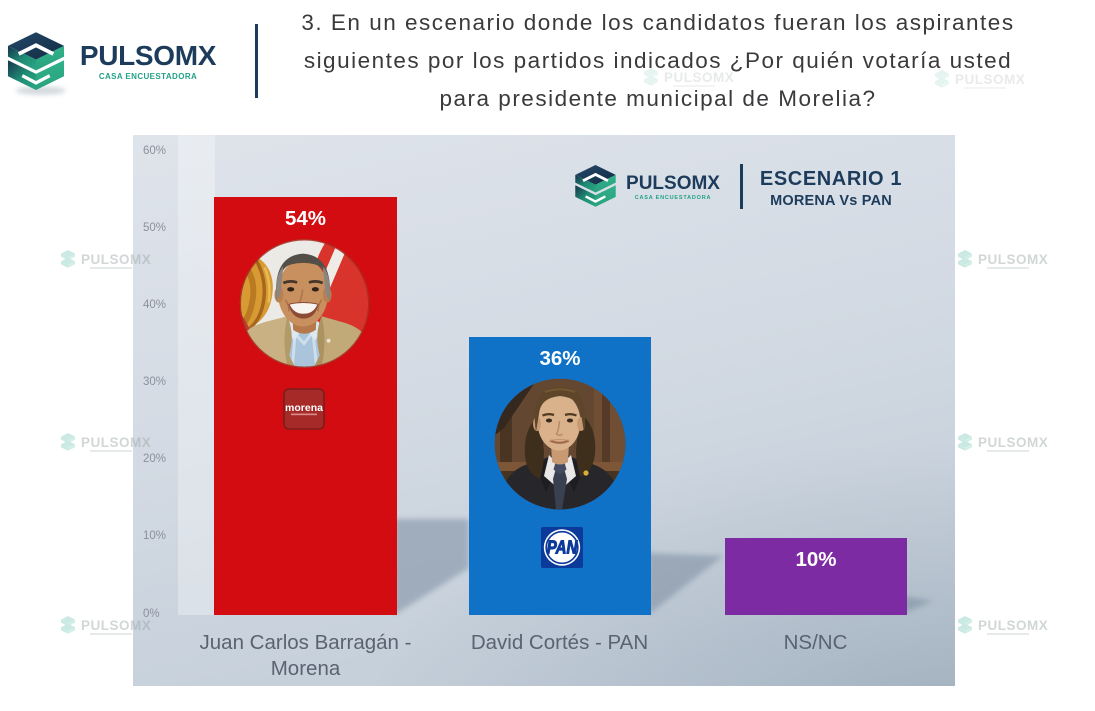  I want to click on svg-text: PAN, so click(562, 547).